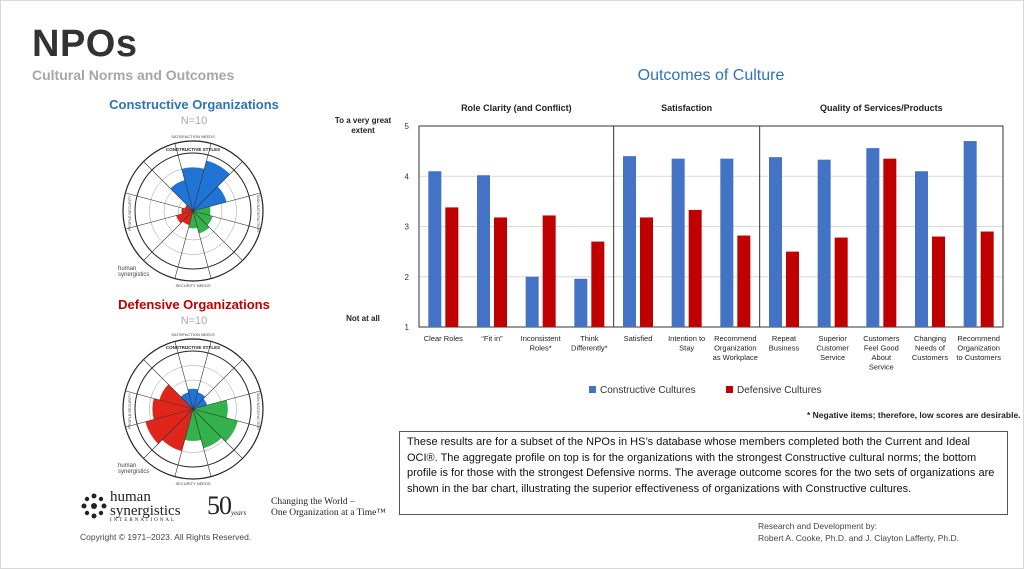  What do you see at coordinates (194, 304) in the screenshot?
I see `defensive-title: Defensive Organizations` at bounding box center [194, 304].